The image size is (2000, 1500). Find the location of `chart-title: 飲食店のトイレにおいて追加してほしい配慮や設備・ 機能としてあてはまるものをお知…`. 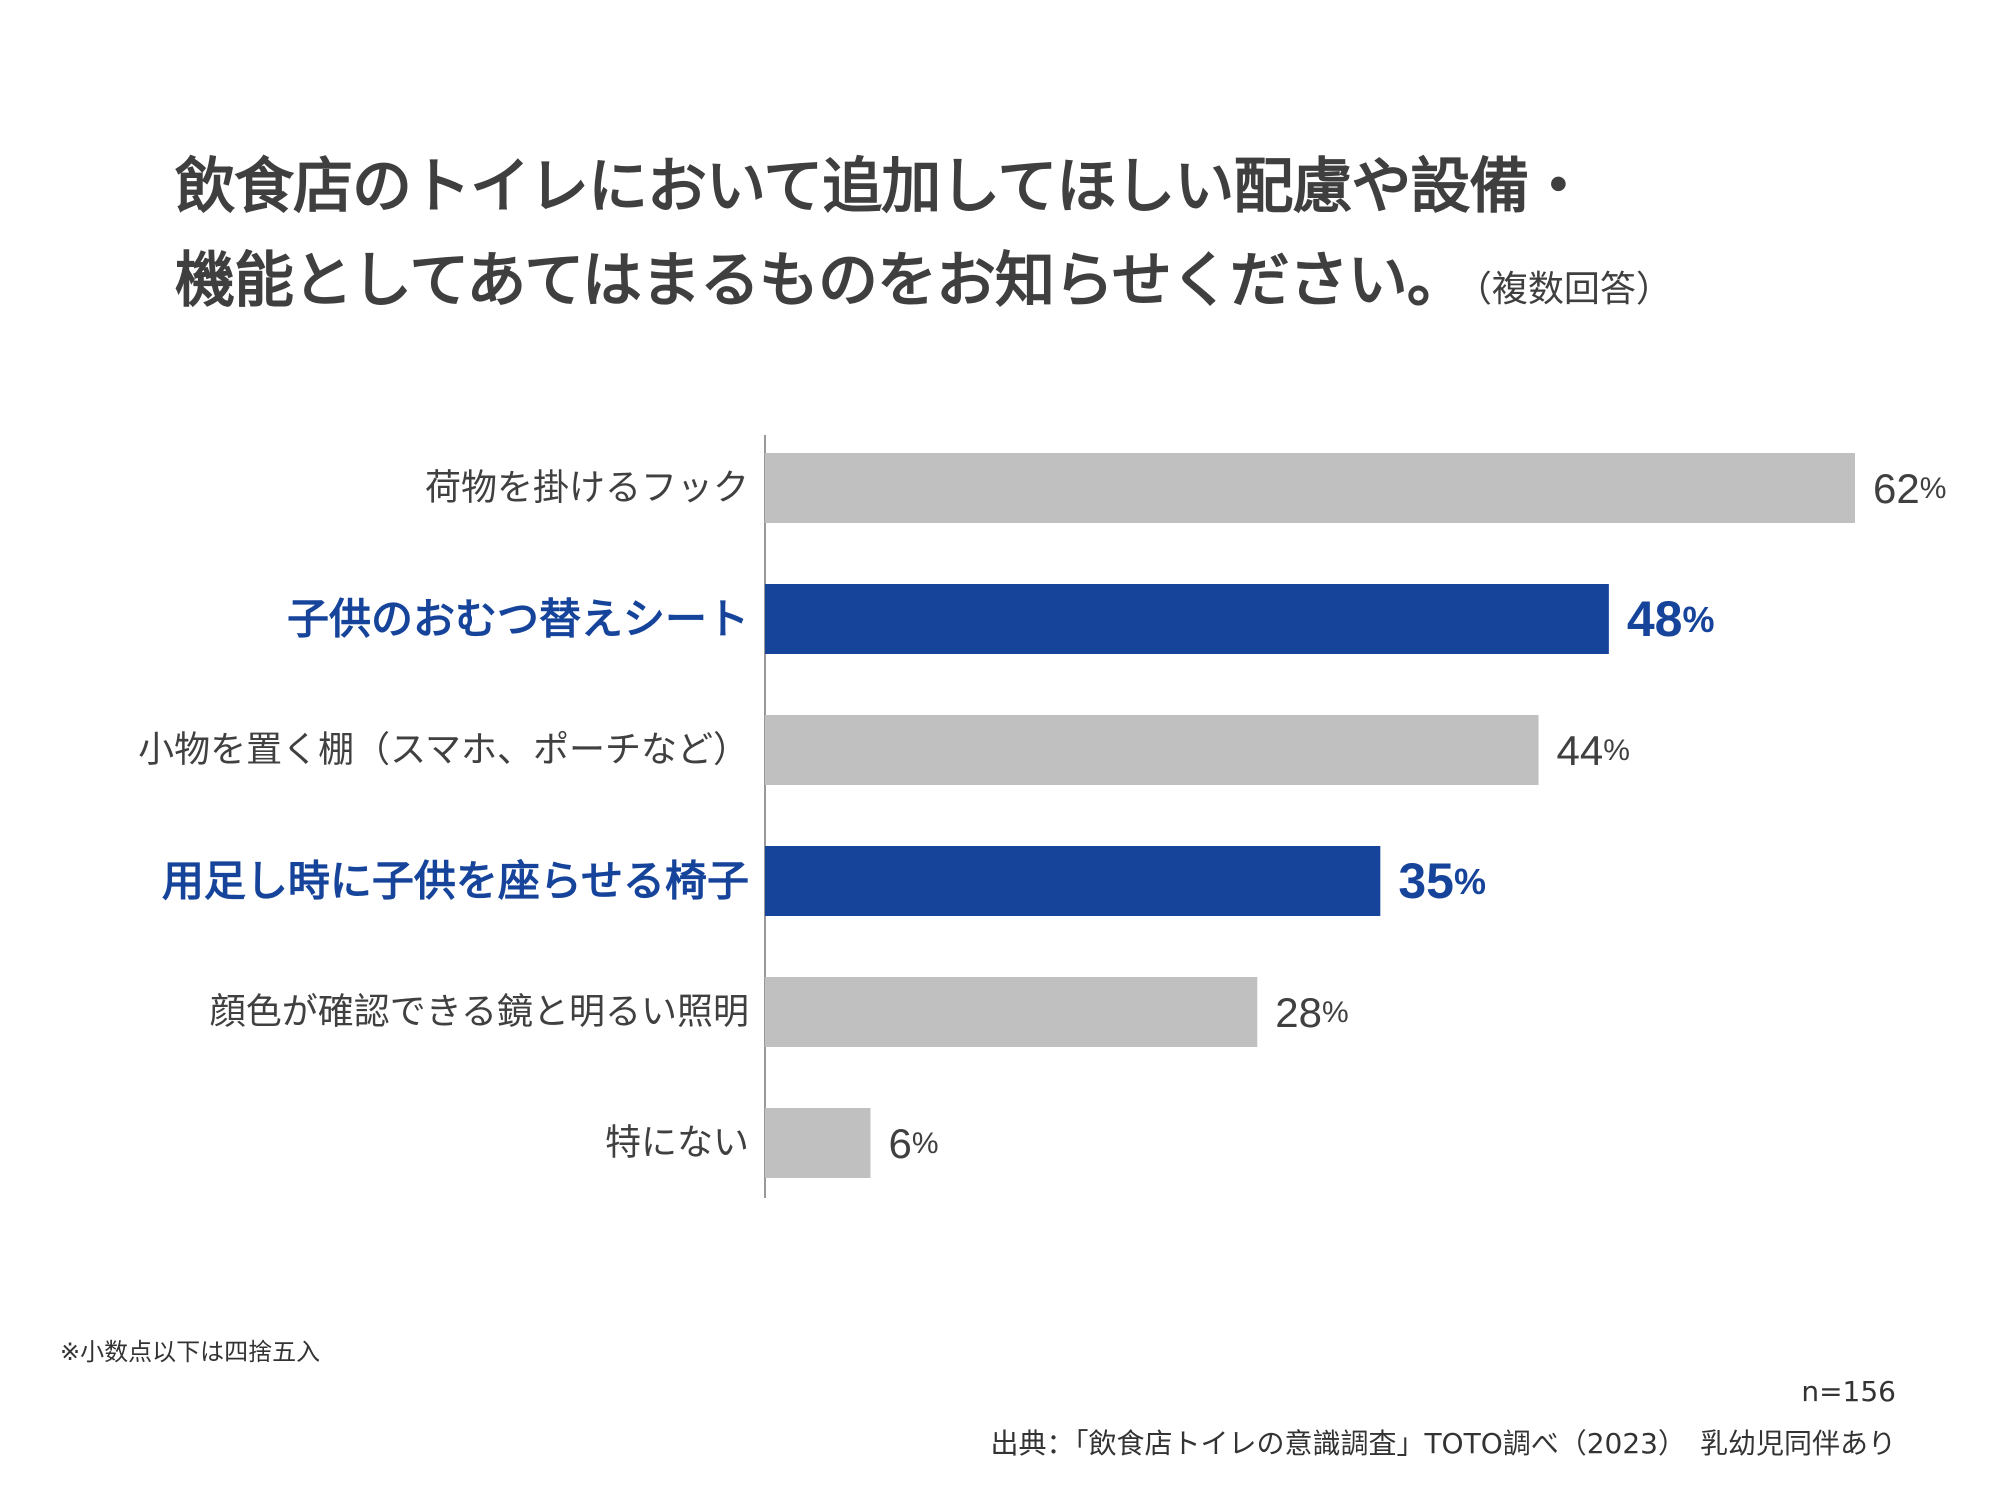

chart-title: 飲食店のトイレにおいて追加してほしい配慮や設備・ 機能としてあてはまるものをお知… is located at coordinates (1075, 238).